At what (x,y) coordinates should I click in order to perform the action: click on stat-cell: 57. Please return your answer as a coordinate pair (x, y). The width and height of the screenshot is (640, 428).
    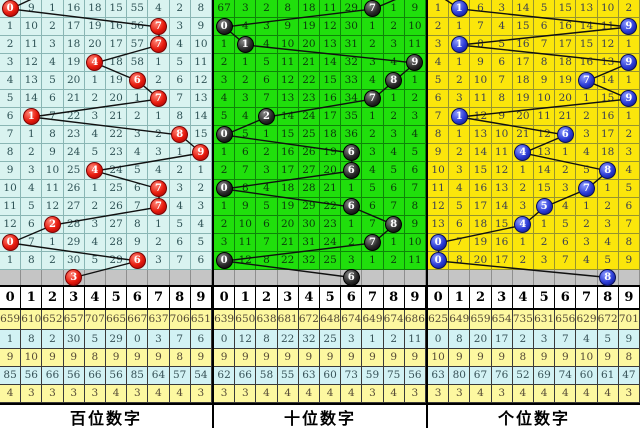
    Looking at the image, I should click on (180, 376).